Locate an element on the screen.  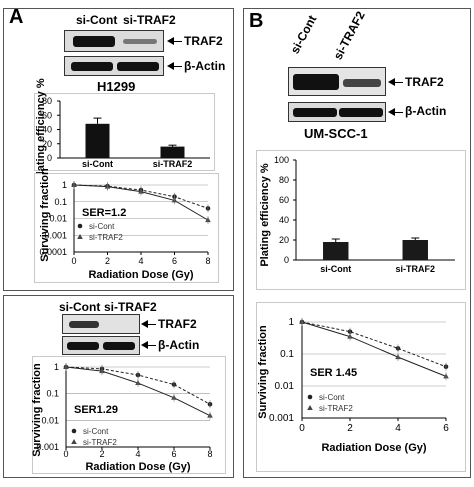
a2-protein-label-actin: β-Actin is located at coordinates (179, 345).